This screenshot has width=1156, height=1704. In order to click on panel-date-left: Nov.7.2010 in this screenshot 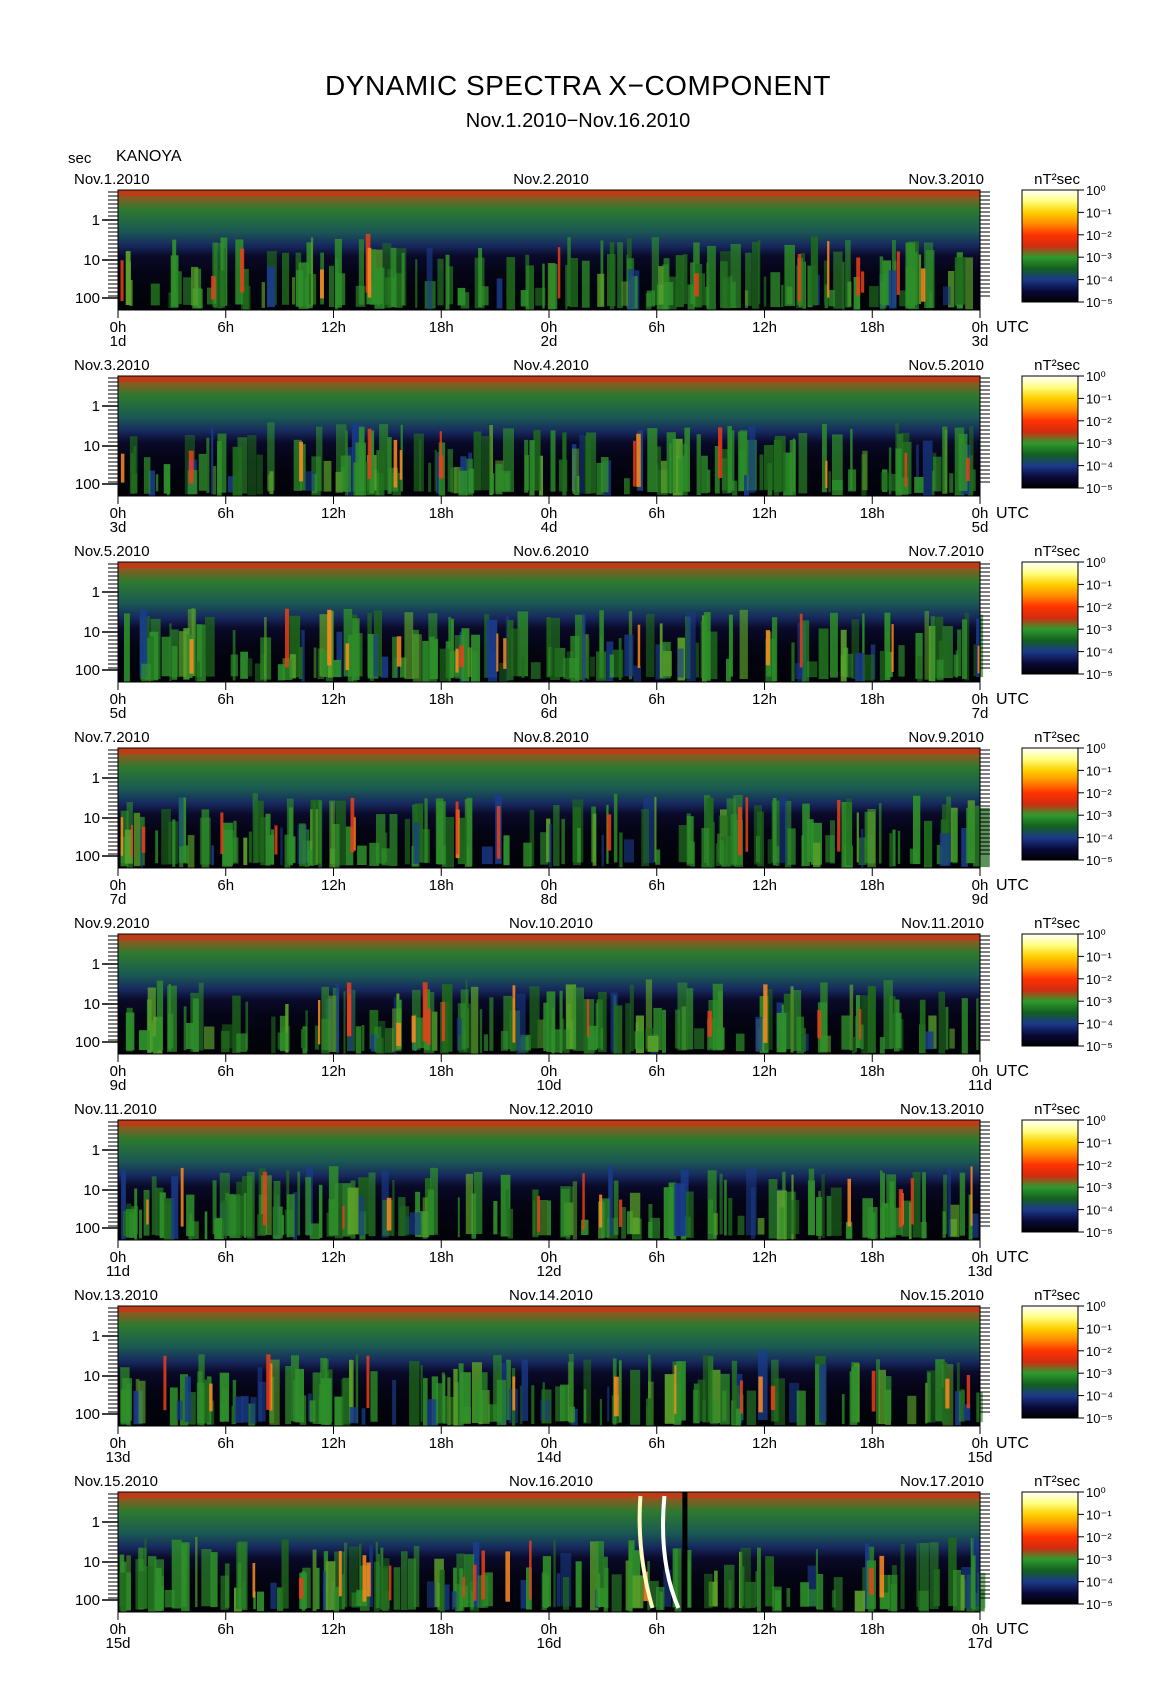, I will do `click(112, 737)`.